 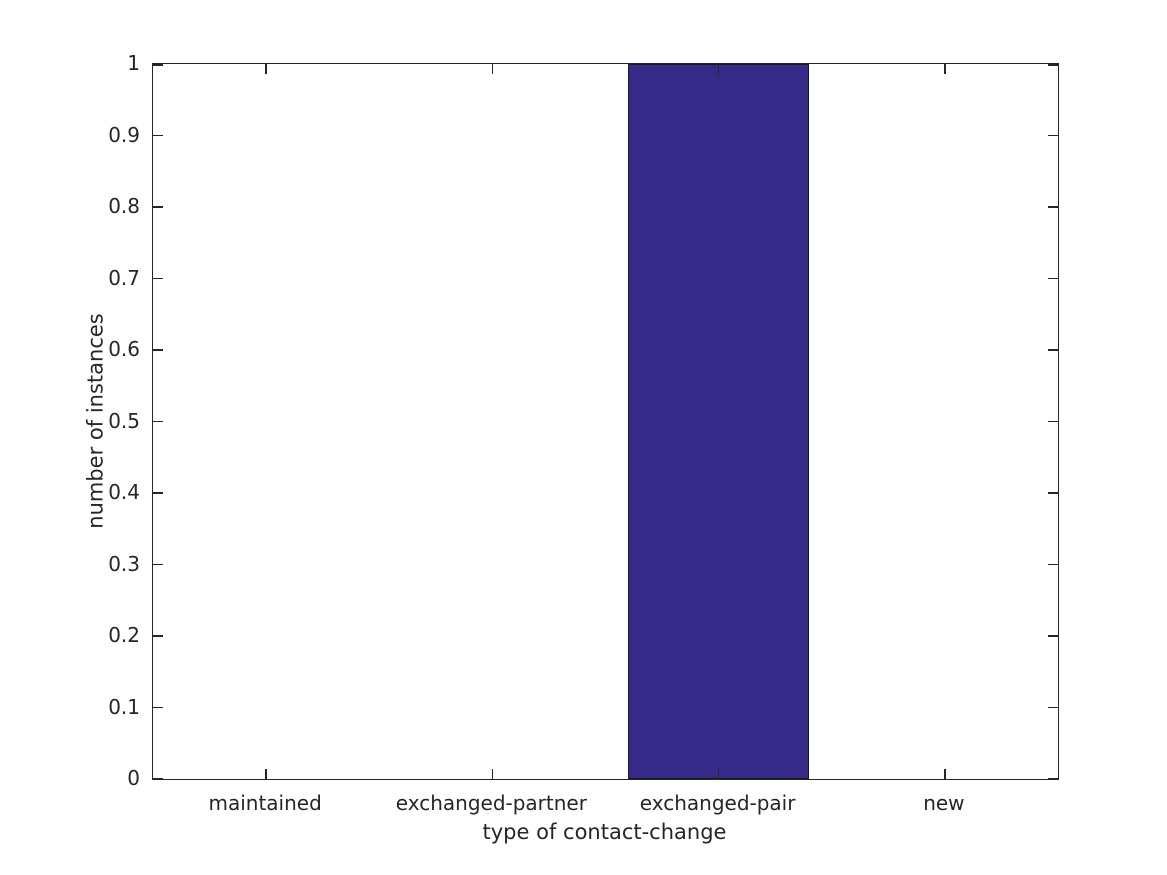 I want to click on y-tick-label-0.7: 0.7, so click(x=124, y=277).